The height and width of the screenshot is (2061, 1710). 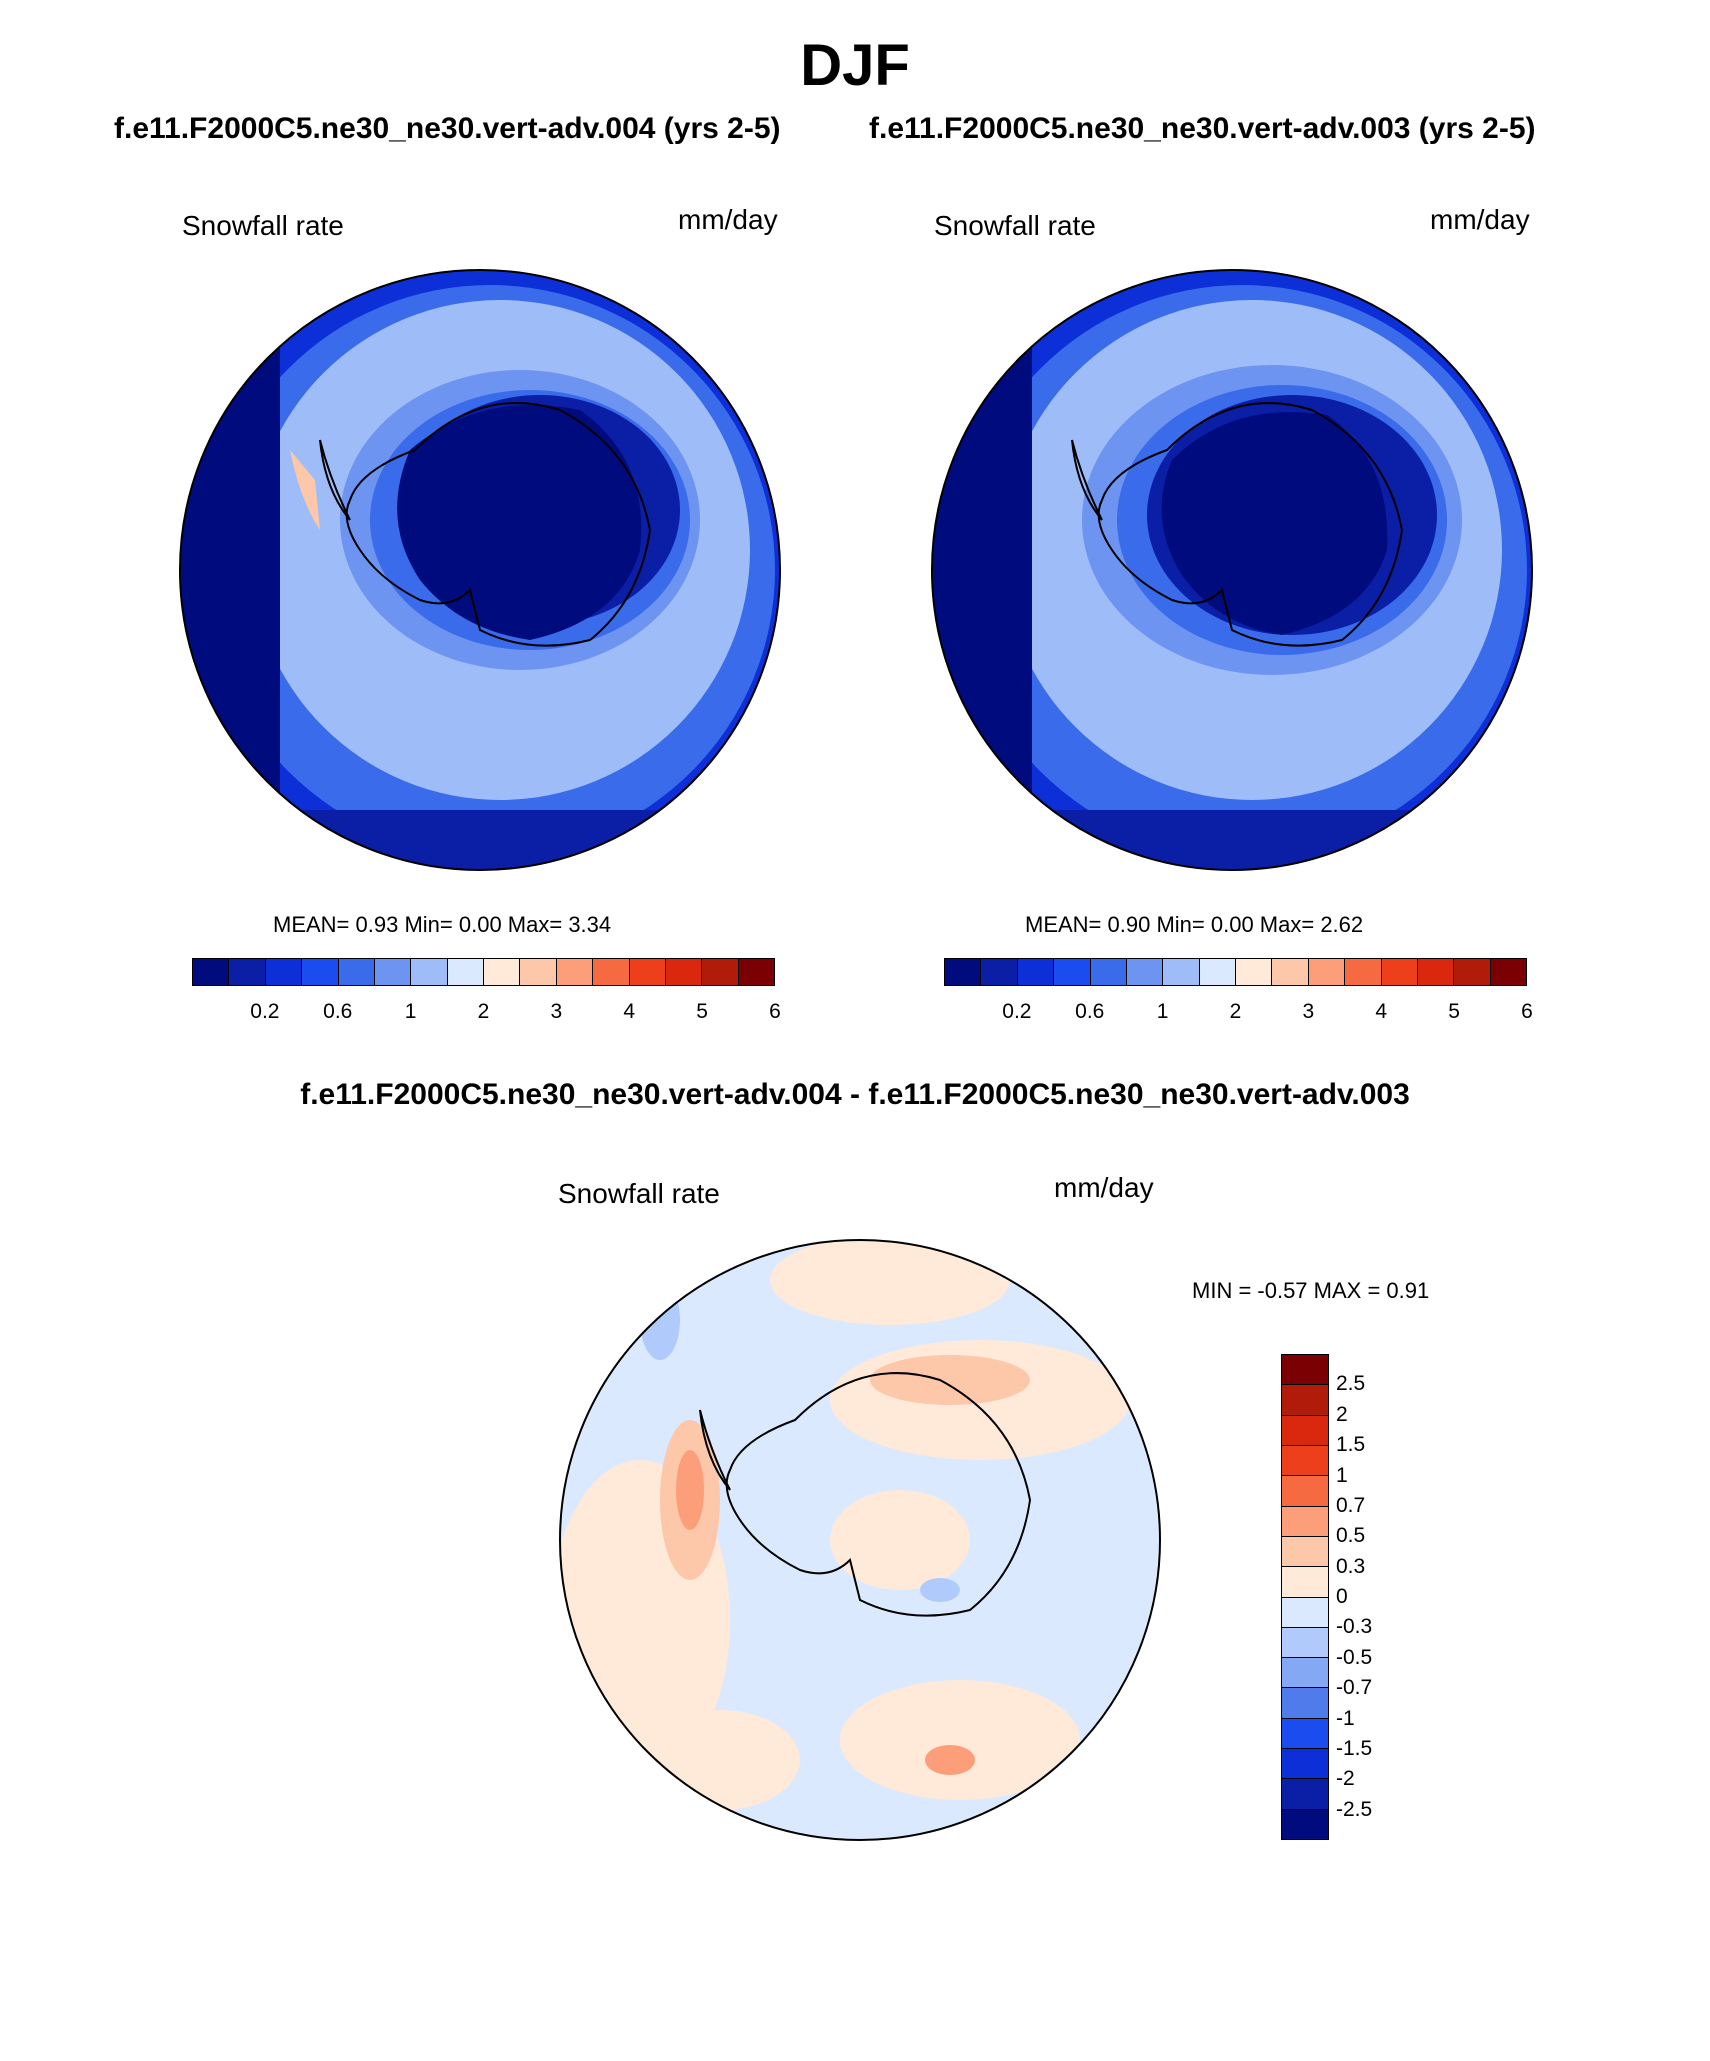 I want to click on colorbar-panel-2-tick-label: 3, so click(x=1308, y=1011).